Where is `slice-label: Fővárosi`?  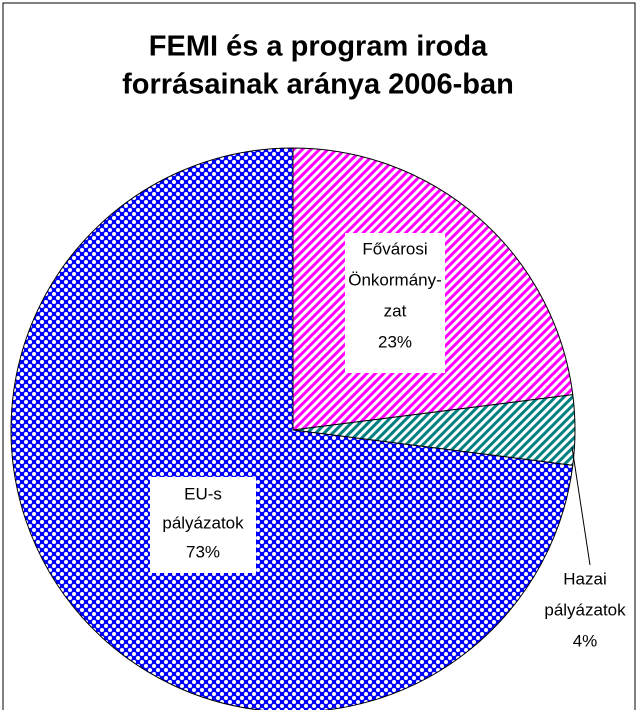
slice-label: Fővárosi is located at coordinates (394, 248).